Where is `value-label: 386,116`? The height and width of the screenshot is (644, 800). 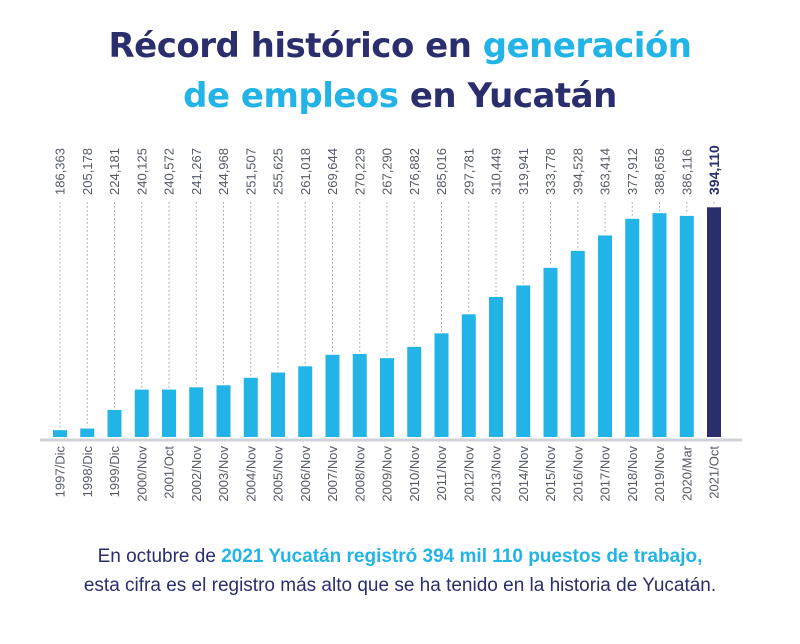 value-label: 386,116 is located at coordinates (686, 172).